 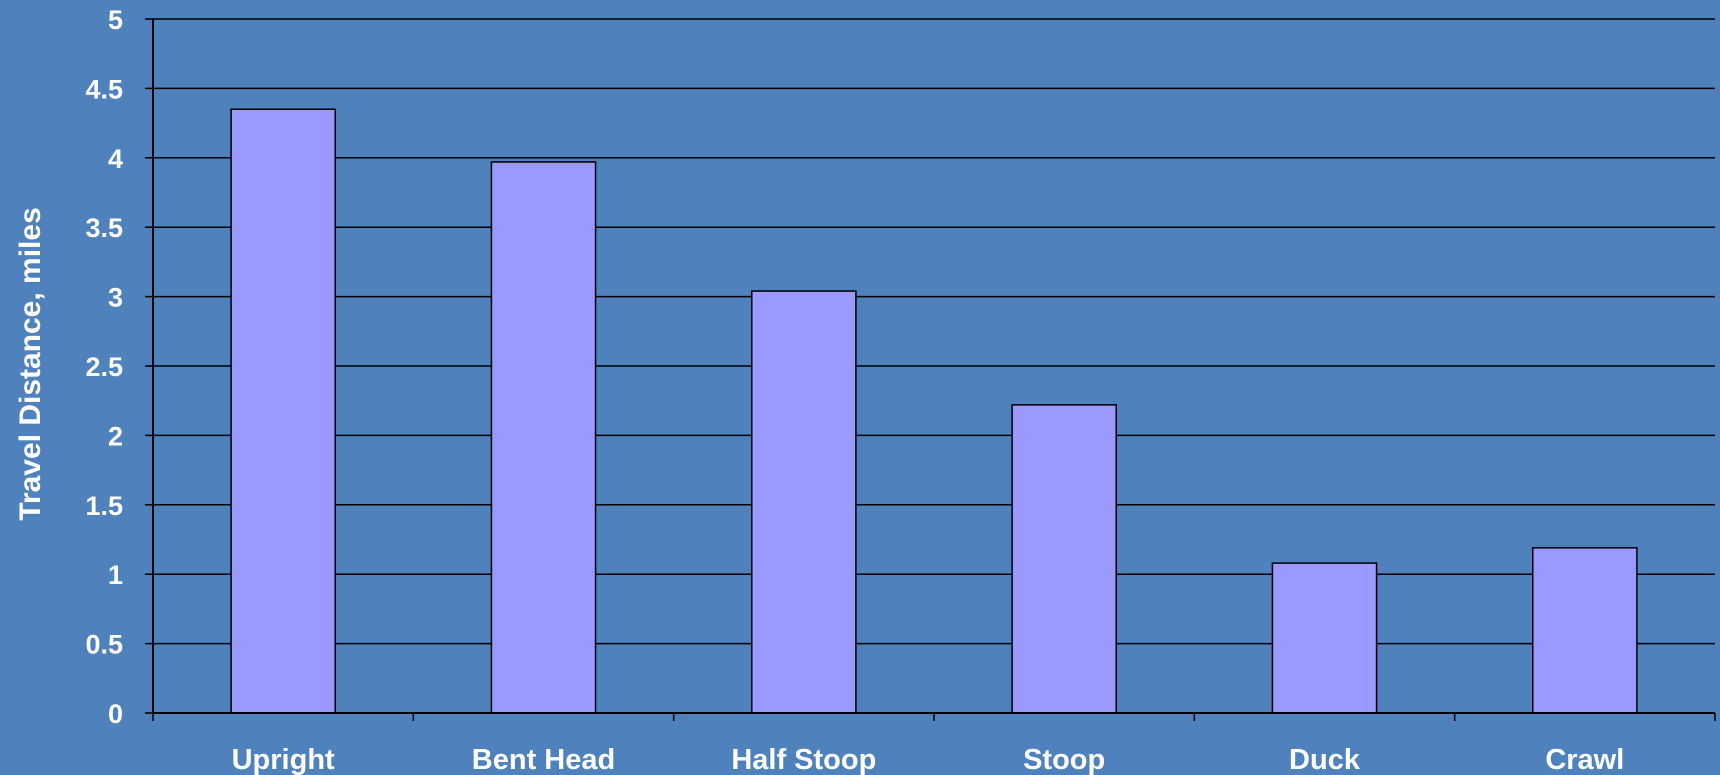 What do you see at coordinates (115, 159) in the screenshot?
I see `y-tick-label: 4` at bounding box center [115, 159].